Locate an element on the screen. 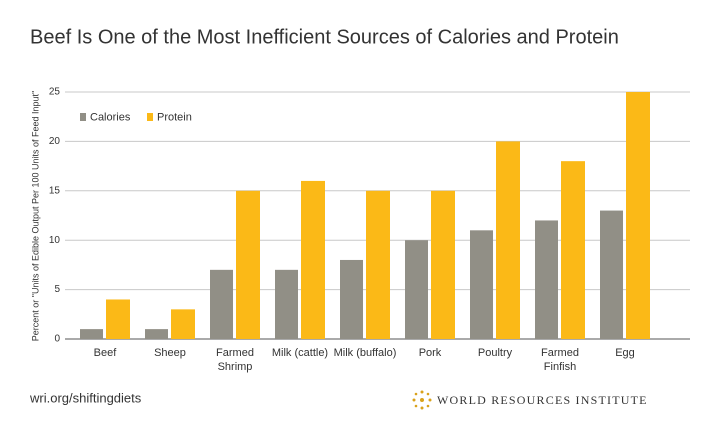 This screenshot has height=436, width=703. x-tick-label: Sheep is located at coordinates (170, 353).